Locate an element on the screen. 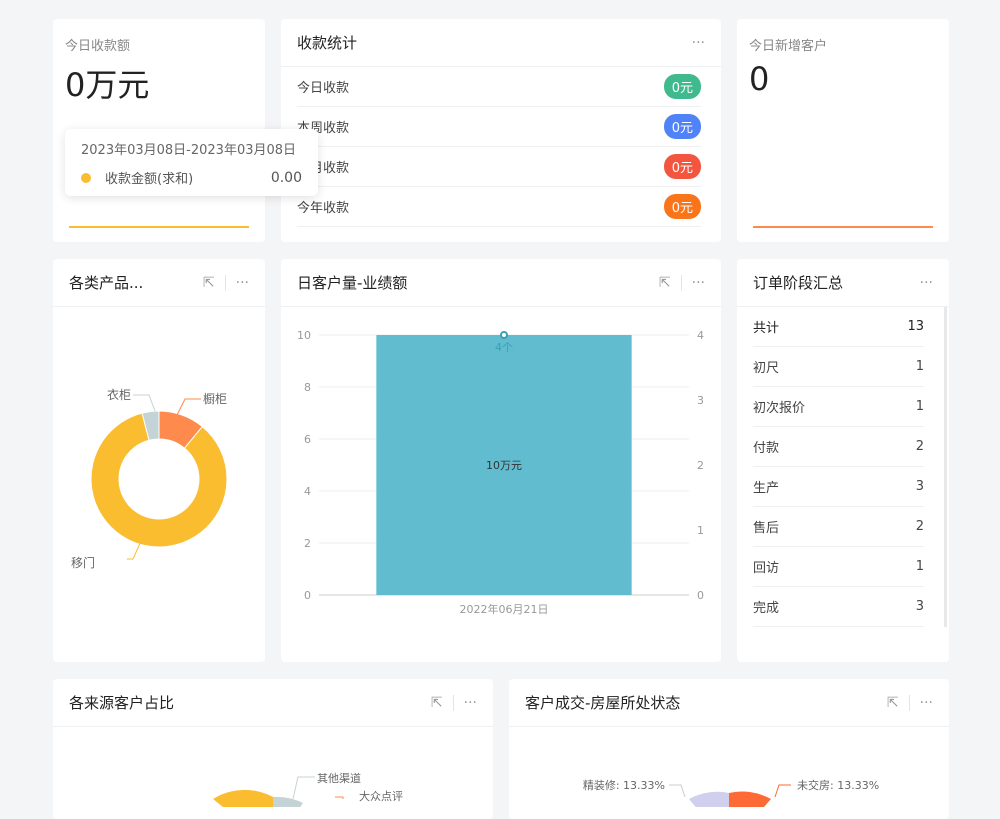  y2-tick-label: 0 is located at coordinates (700, 595).